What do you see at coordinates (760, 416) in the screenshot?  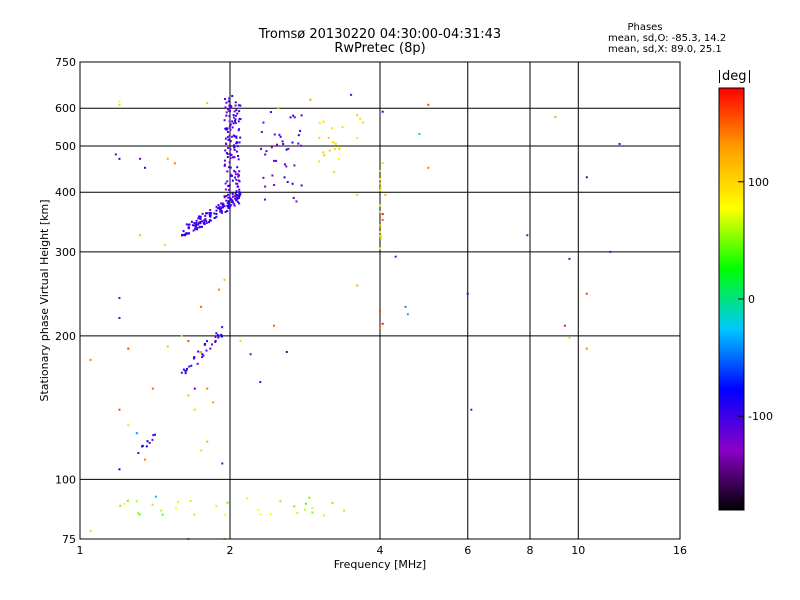 I see `colorbar-tick-label: -100` at bounding box center [760, 416].